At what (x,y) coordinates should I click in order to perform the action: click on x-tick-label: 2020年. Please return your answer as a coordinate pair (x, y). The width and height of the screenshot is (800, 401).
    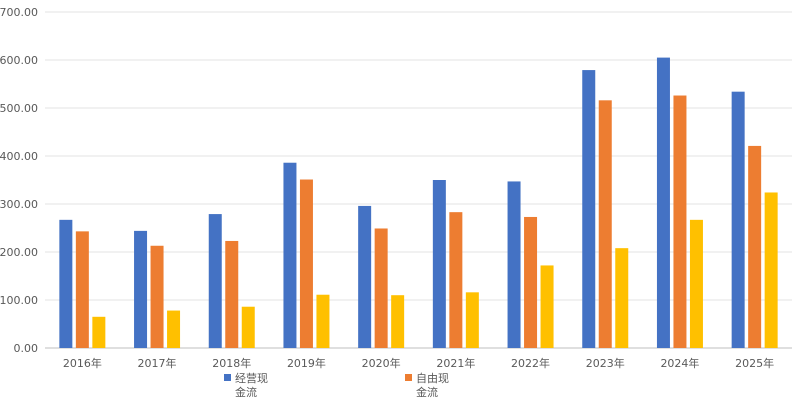
    Looking at the image, I should click on (381, 363).